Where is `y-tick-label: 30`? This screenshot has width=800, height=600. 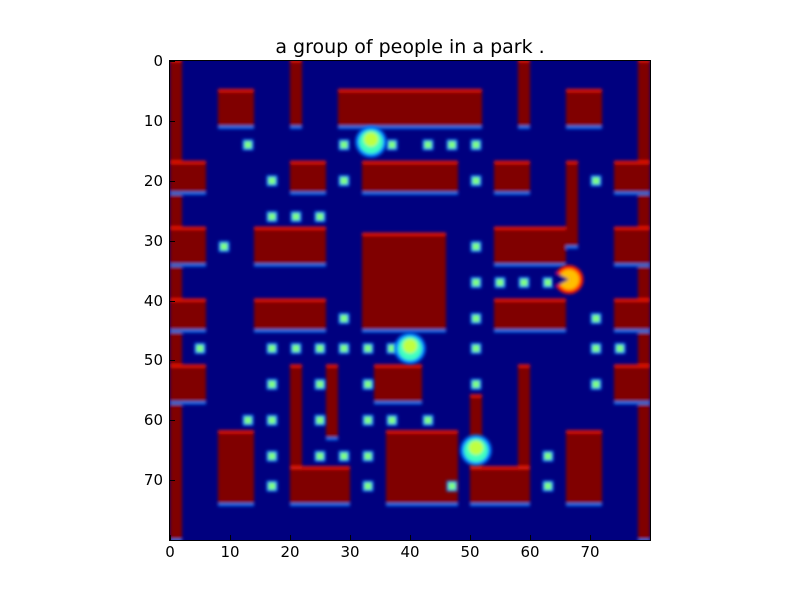
y-tick-label: 30 is located at coordinates (153, 240).